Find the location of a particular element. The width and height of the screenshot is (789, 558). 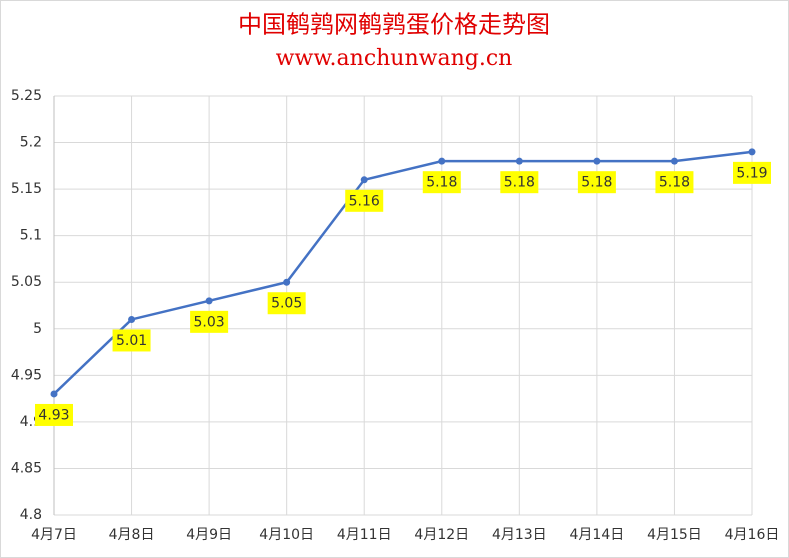

x-tick-label: 4月15日 is located at coordinates (674, 535).